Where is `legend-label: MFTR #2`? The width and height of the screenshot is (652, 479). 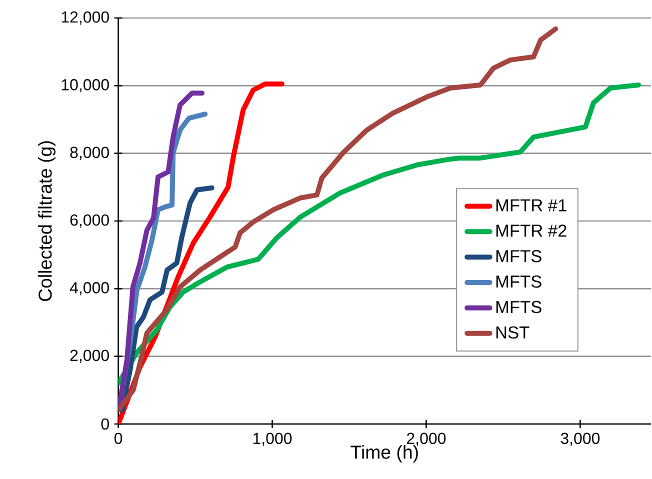
legend-label: MFTR #2 is located at coordinates (531, 230).